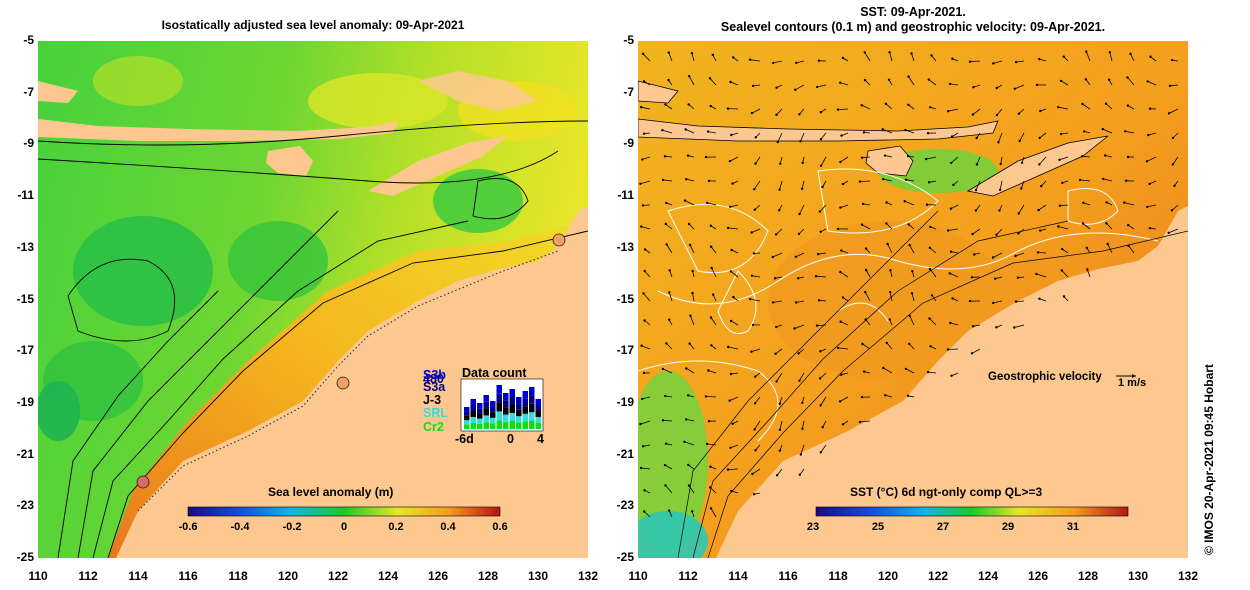 The height and width of the screenshot is (590, 1250). Describe the element at coordinates (388, 576) in the screenshot. I see `x-axis-left-tick: 124` at that location.